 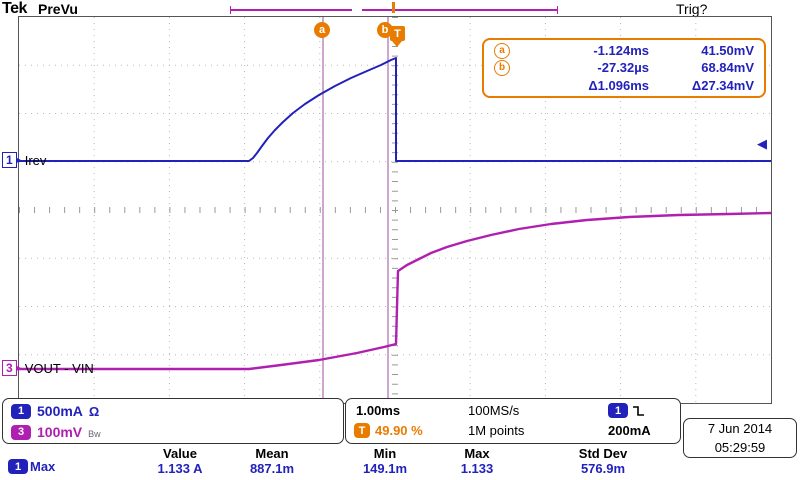 I want to click on trigger-position-readout: T 49.90 %, so click(x=388, y=430).